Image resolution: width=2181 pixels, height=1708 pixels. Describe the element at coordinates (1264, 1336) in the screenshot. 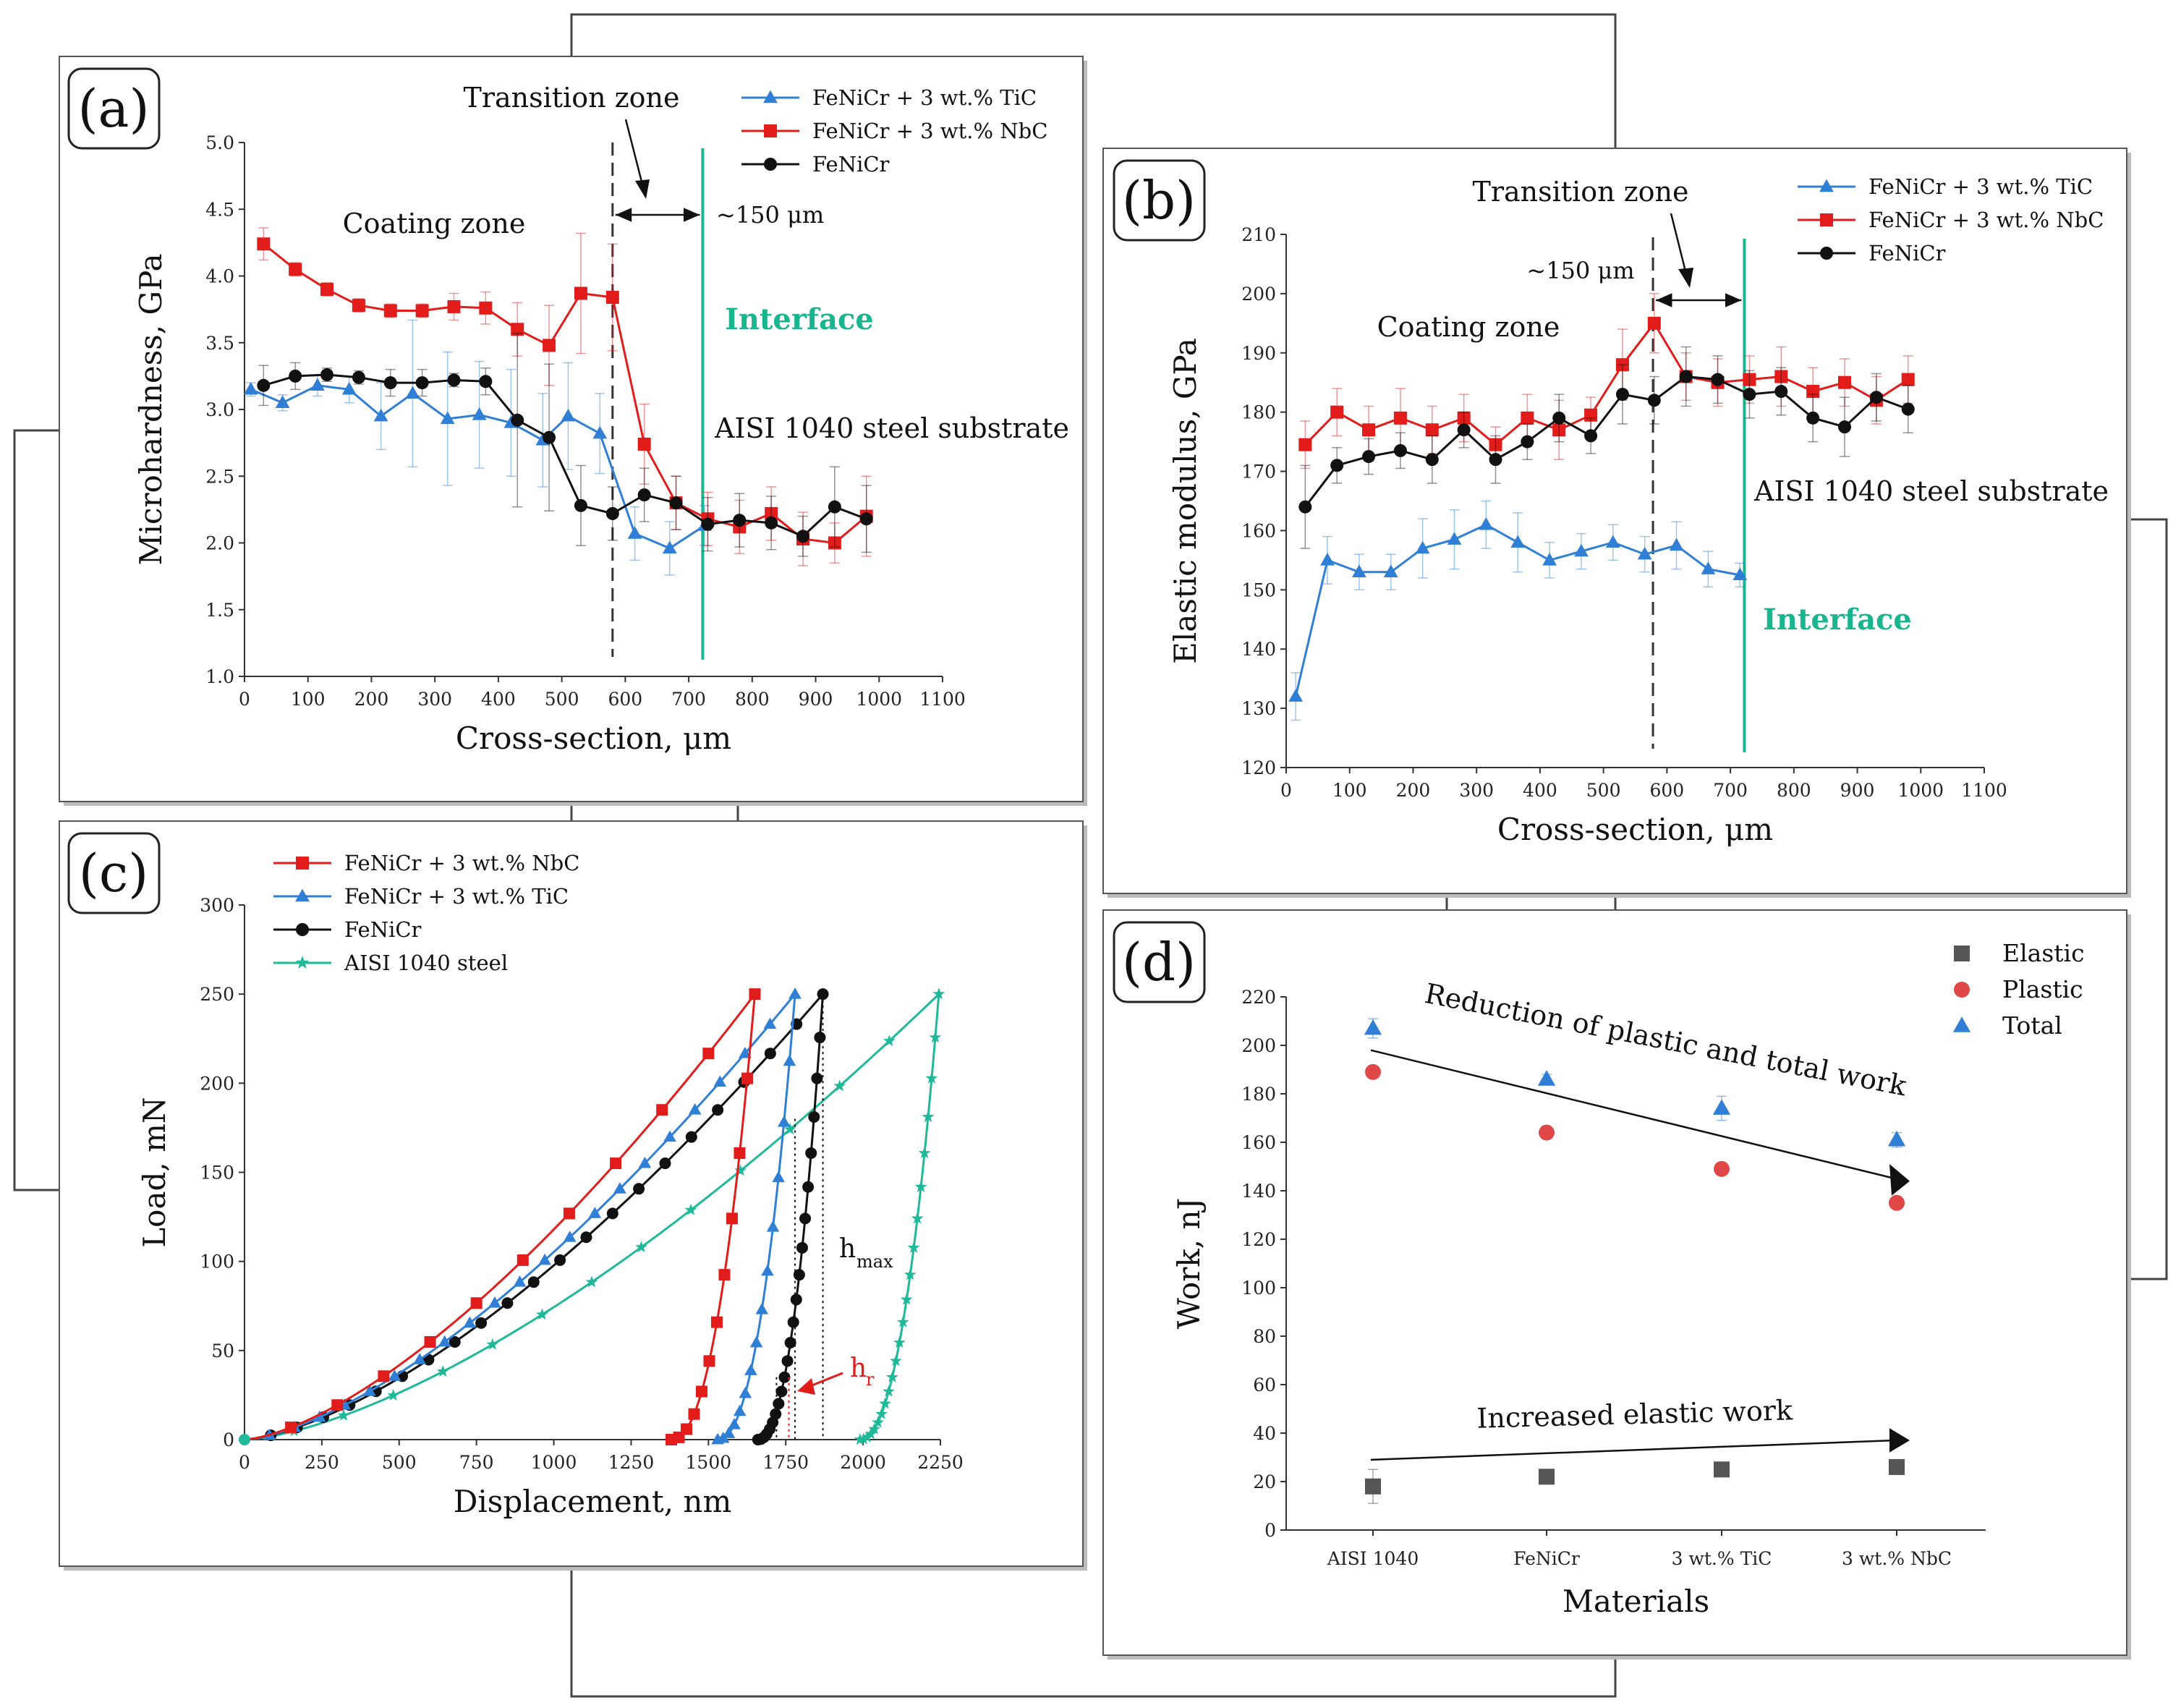

I see `y-tick-label: 80` at that location.